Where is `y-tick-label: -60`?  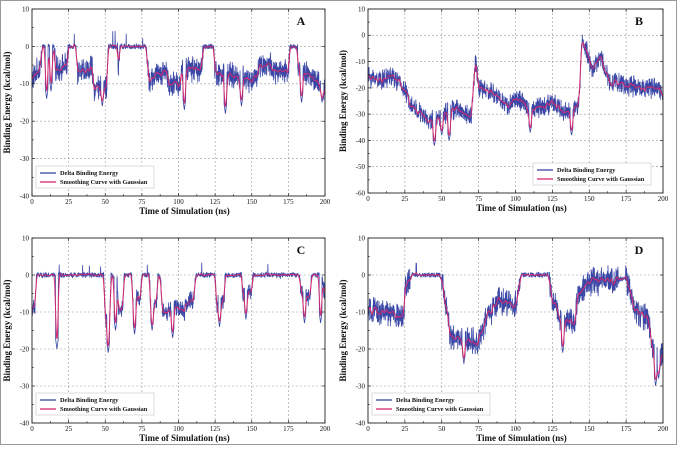 y-tick-label: -60 is located at coordinates (361, 193).